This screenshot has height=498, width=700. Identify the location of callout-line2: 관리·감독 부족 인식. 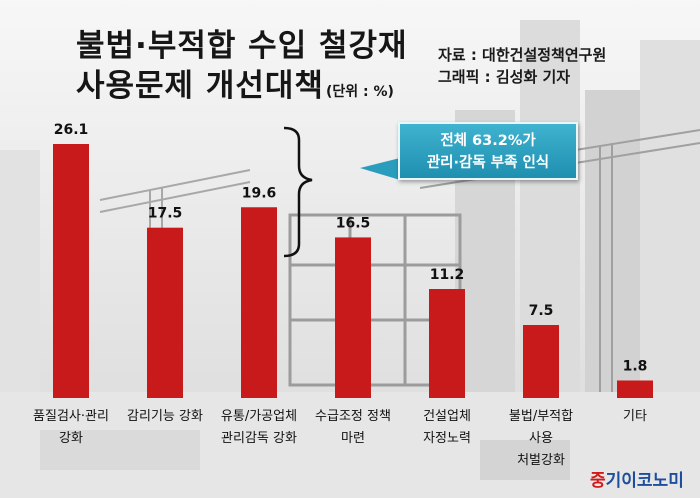
(488, 163).